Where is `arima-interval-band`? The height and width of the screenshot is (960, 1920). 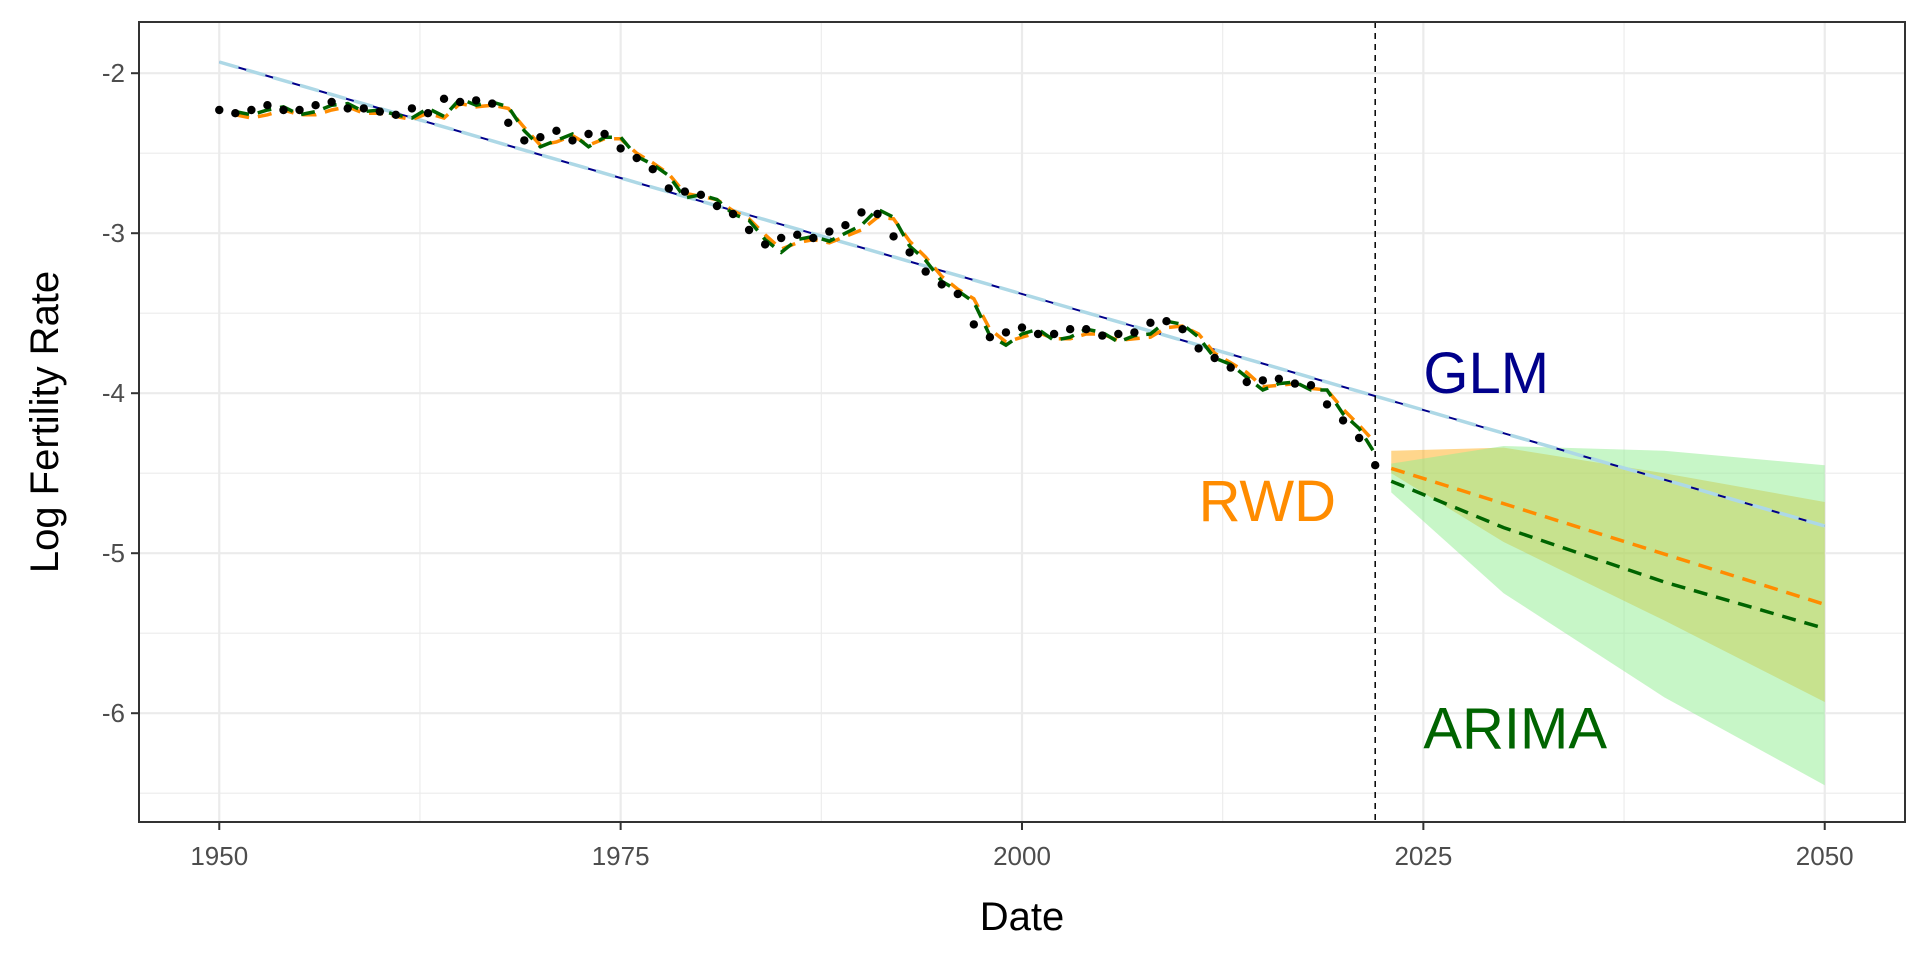
arima-interval-band is located at coordinates (1608, 616).